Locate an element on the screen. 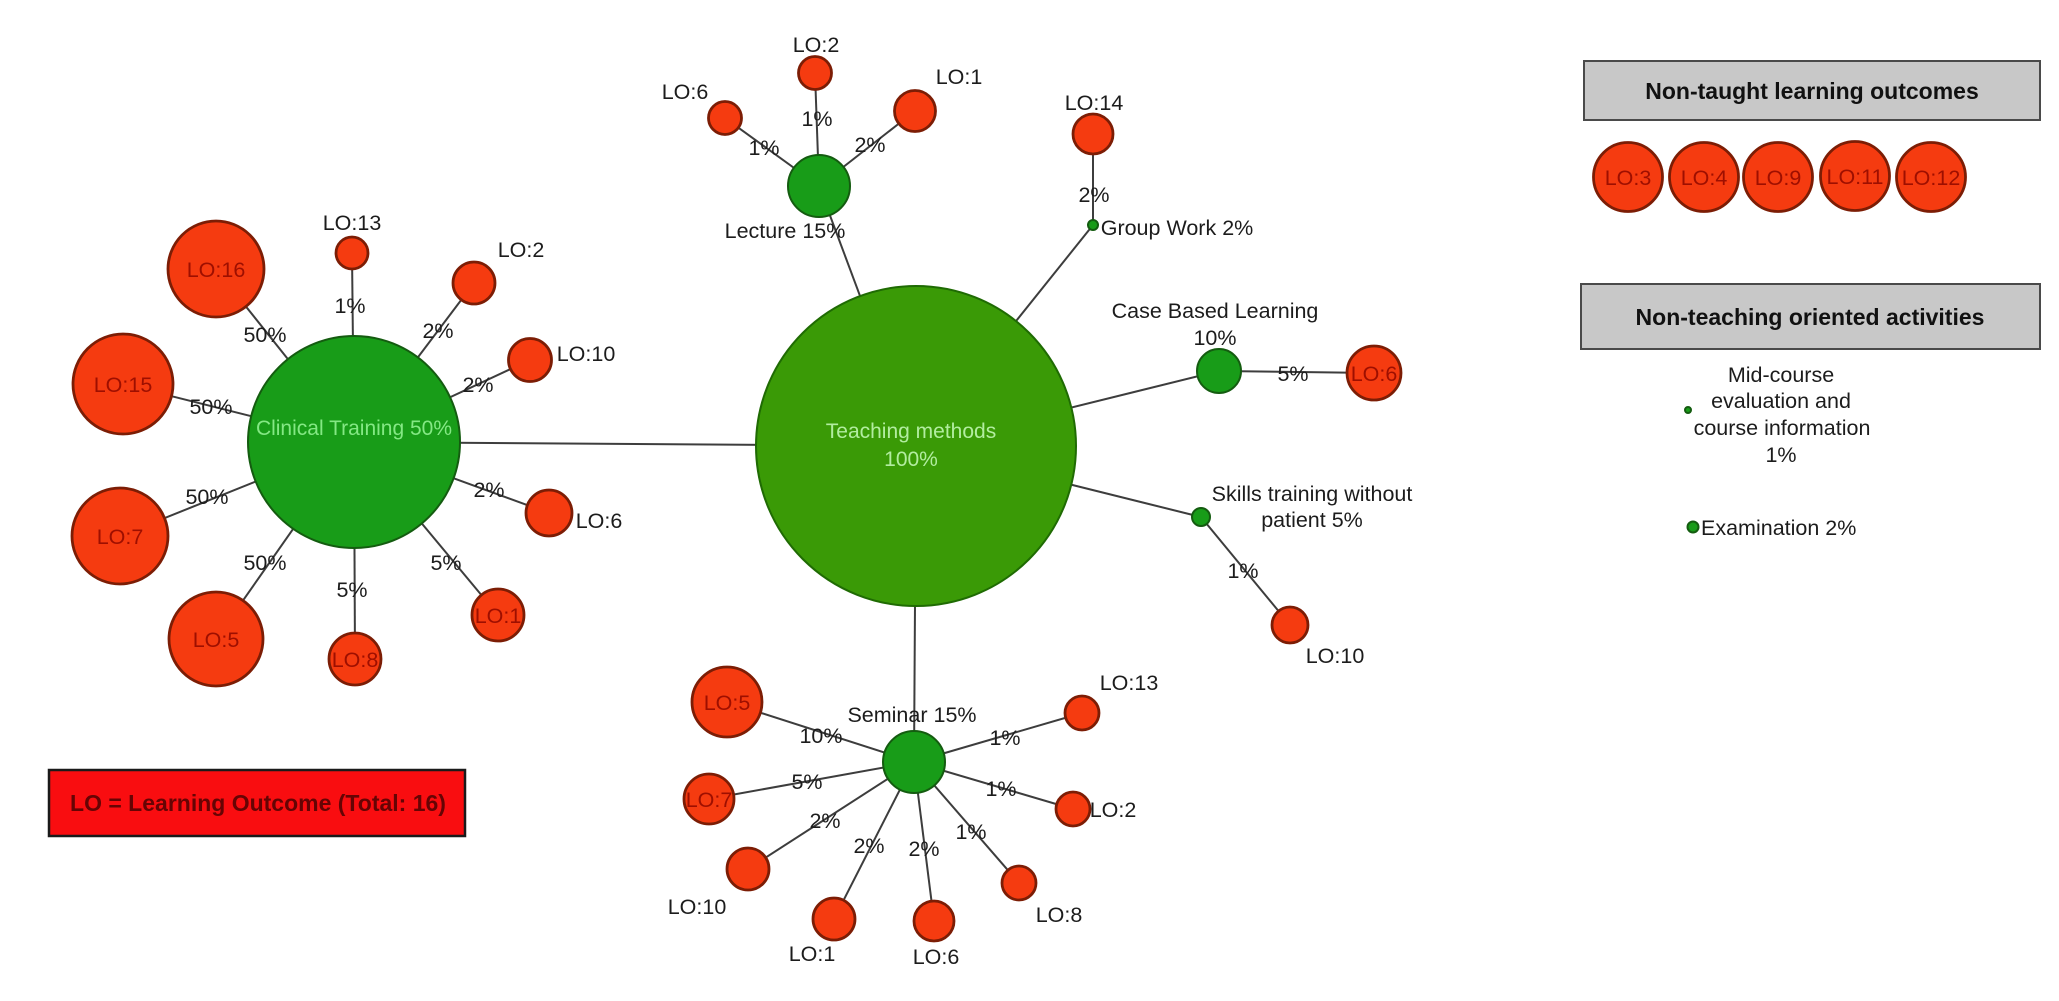 The width and height of the screenshot is (2059, 1001). svg-text: Case Based Learning is located at coordinates (1215, 311).